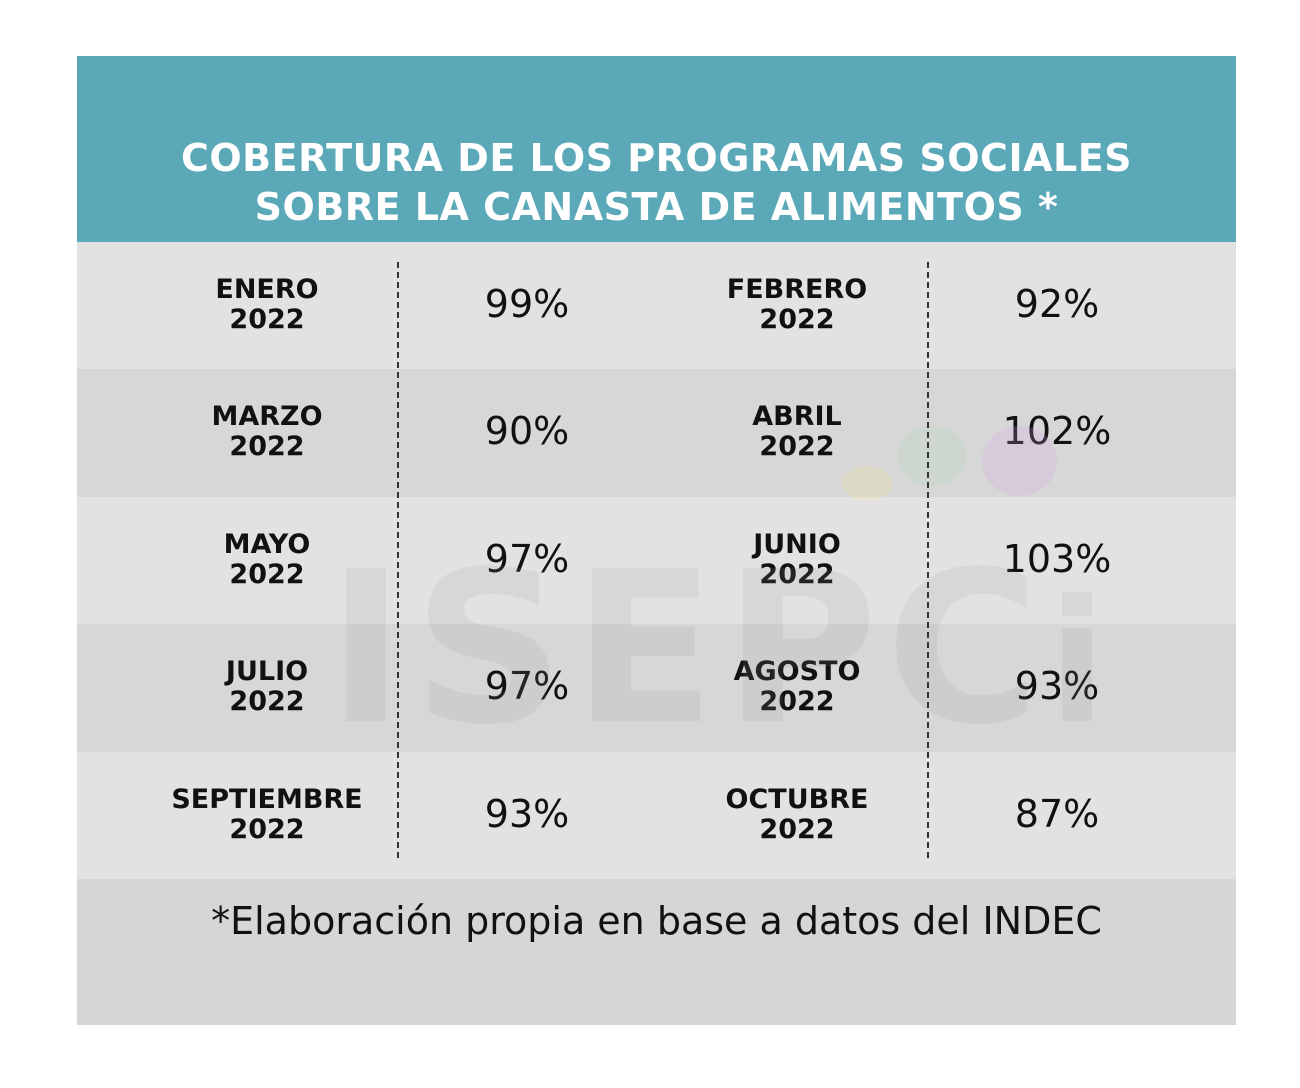 The image size is (1300, 1088). I want to click on month-name: MARZO, so click(267, 417).